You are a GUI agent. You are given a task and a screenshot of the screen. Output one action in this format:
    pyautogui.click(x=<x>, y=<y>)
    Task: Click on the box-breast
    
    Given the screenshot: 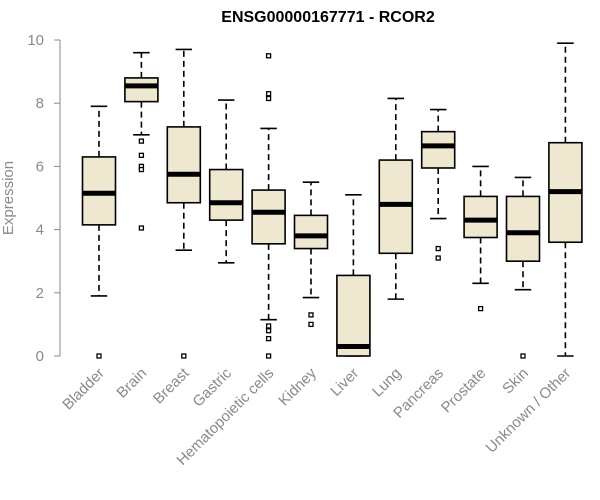 What is the action you would take?
    pyautogui.click(x=184, y=203)
    